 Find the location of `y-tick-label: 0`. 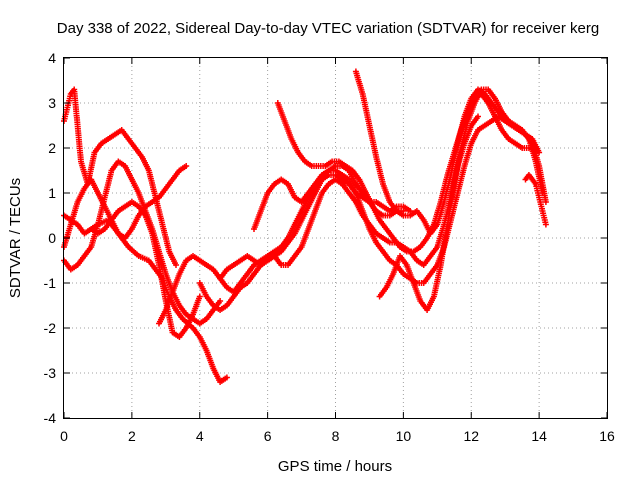

y-tick-label: 0 is located at coordinates (52, 238).